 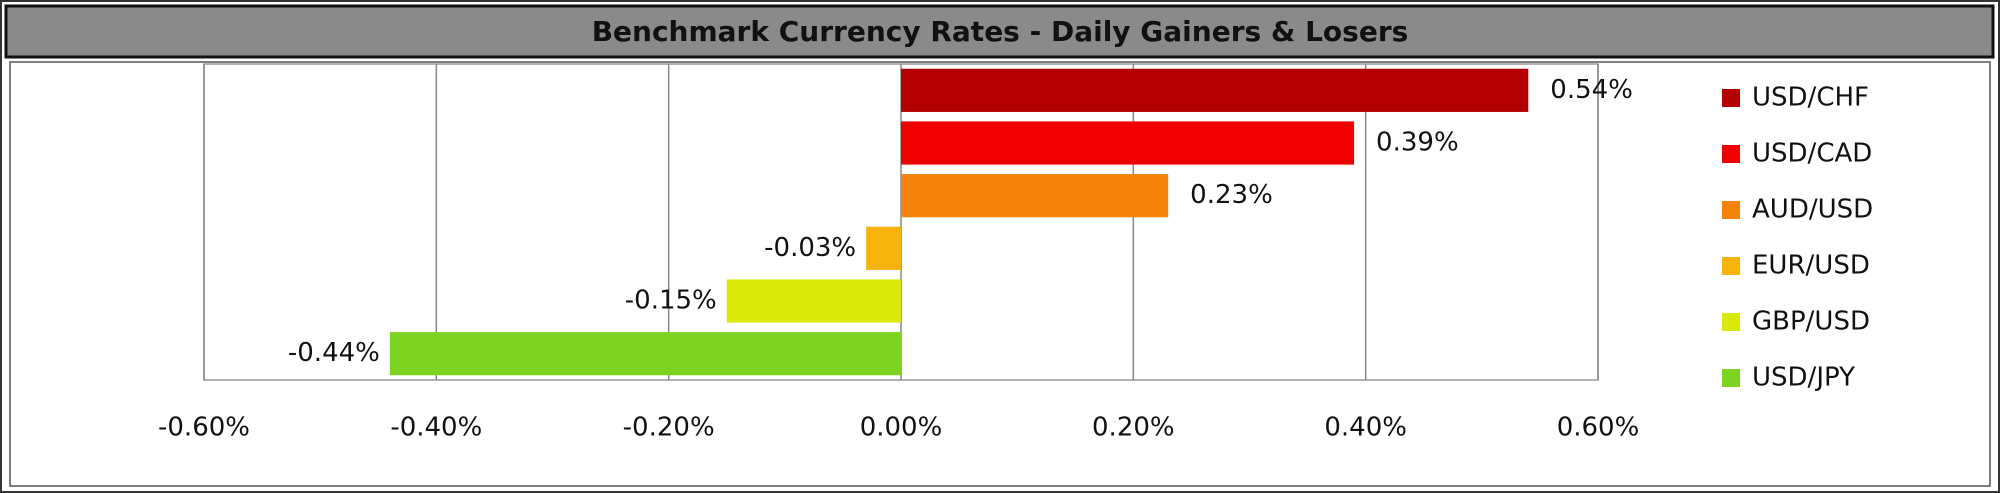 What do you see at coordinates (810, 248) in the screenshot?
I see `data-label: -0.03%` at bounding box center [810, 248].